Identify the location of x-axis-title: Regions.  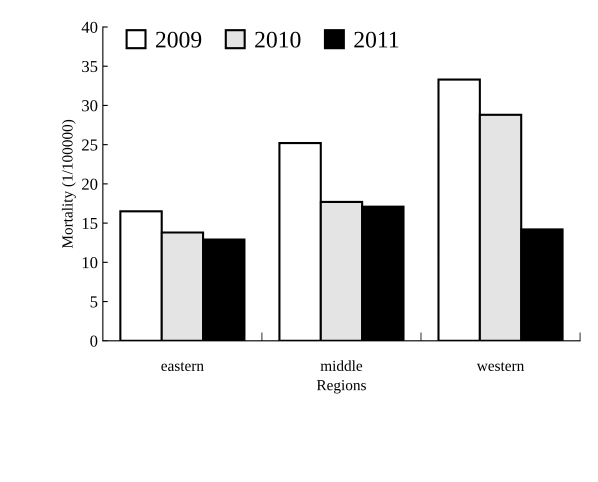
(341, 387).